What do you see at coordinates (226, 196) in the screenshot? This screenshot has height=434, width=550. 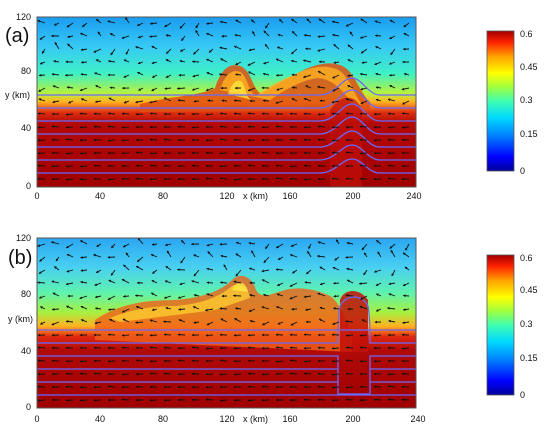 I see `panel-a-x-tick: 120` at bounding box center [226, 196].